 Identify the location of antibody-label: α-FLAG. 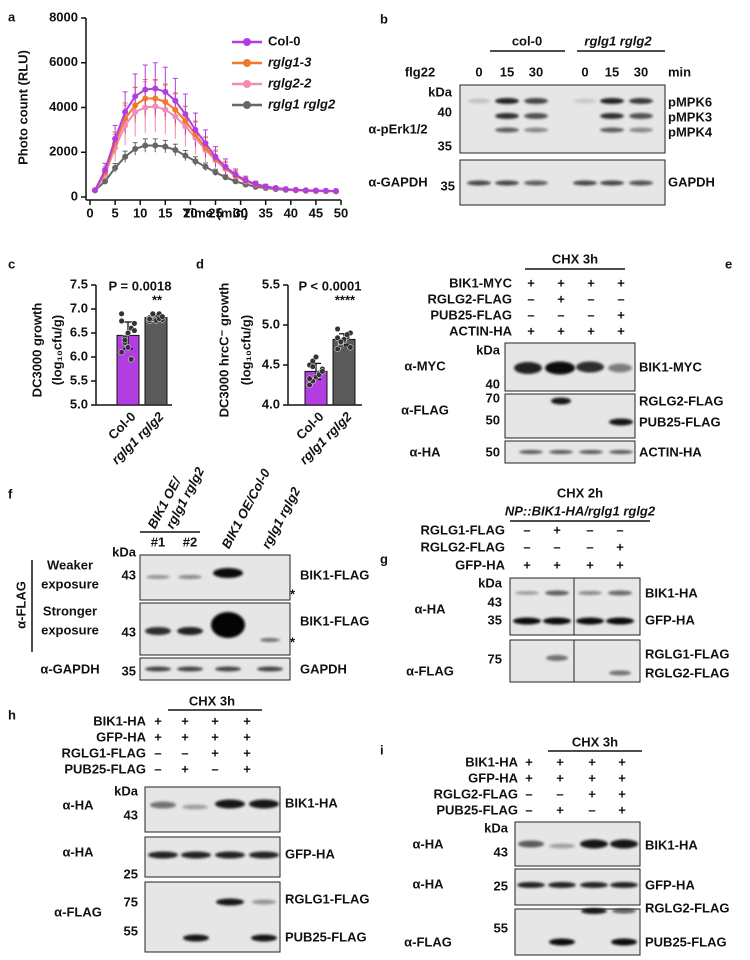
(428, 941).